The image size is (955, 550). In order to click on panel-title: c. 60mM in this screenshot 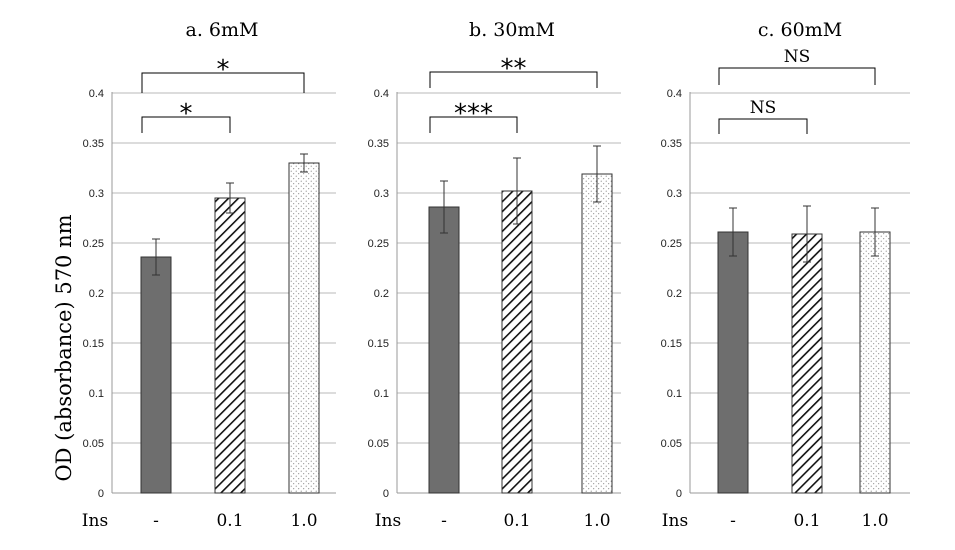, I will do `click(800, 30)`.